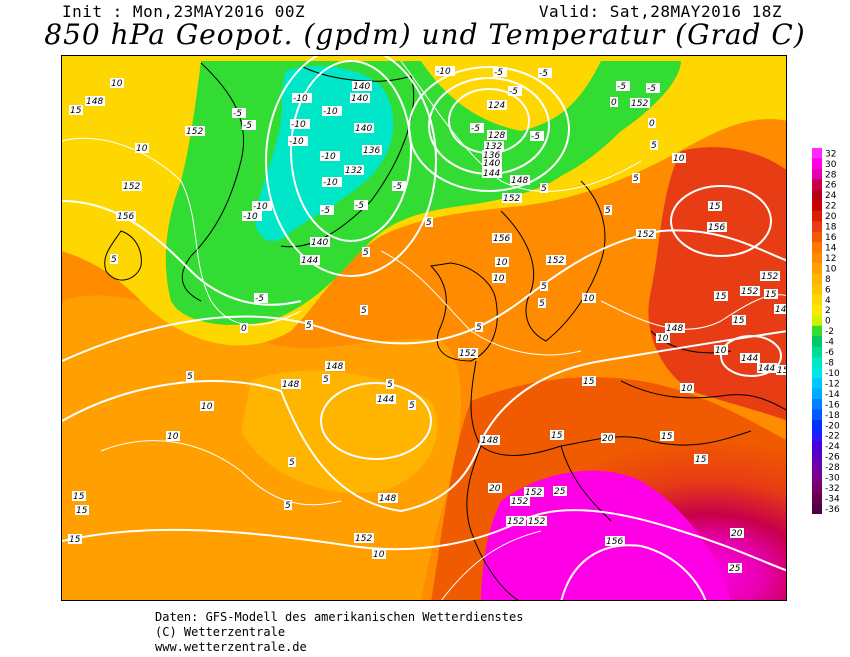 The height and width of the screenshot is (657, 850). Describe the element at coordinates (831, 196) in the screenshot. I see `scale-label: 24` at that location.